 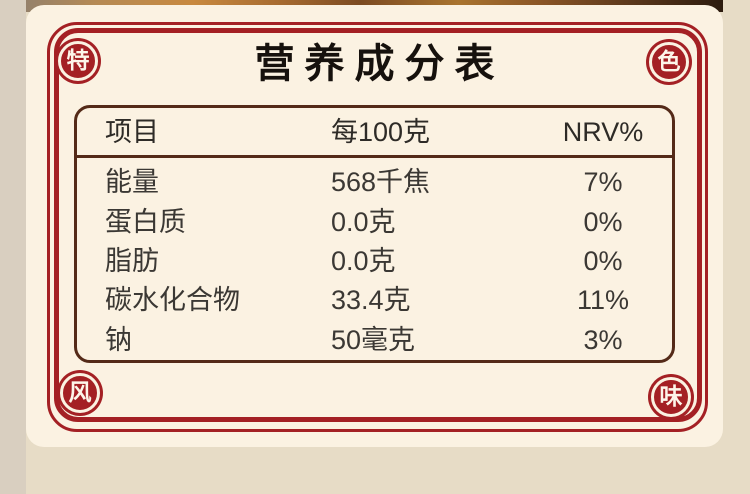 I want to click on page-title: 营养成分表, so click(x=379, y=63).